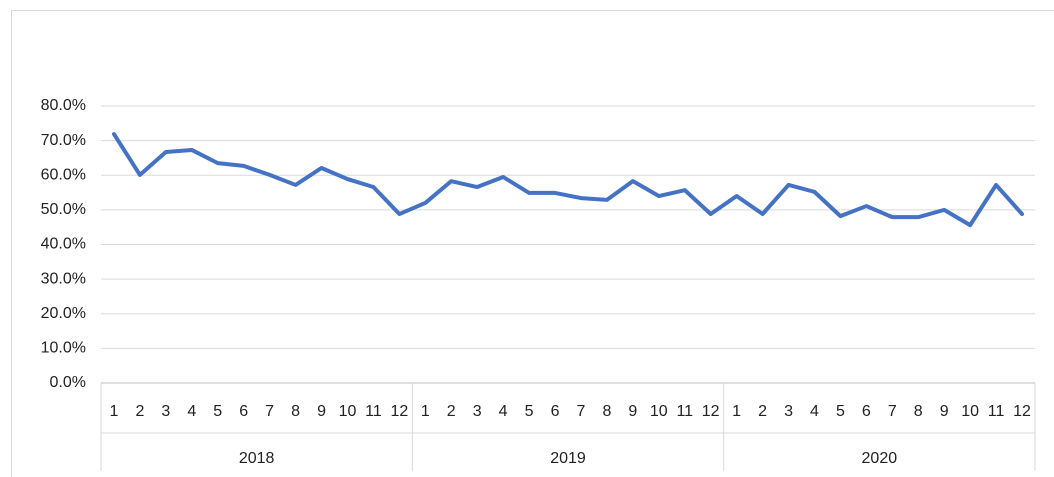  What do you see at coordinates (63, 348) in the screenshot?
I see `y-tick-label: 10.0%` at bounding box center [63, 348].